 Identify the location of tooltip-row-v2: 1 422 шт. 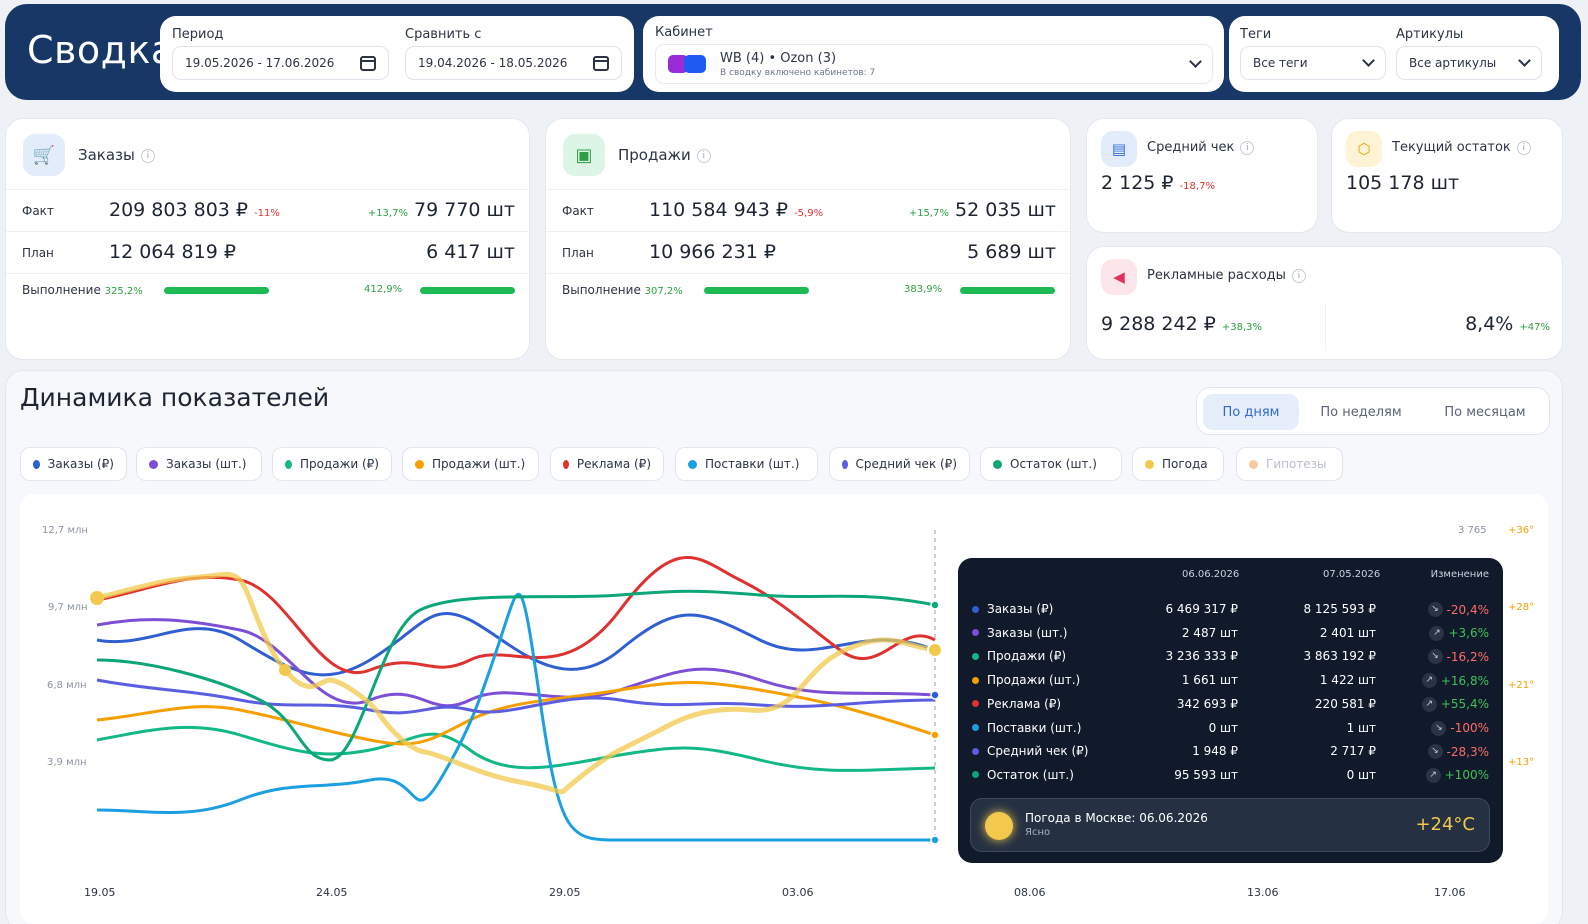
(1347, 680).